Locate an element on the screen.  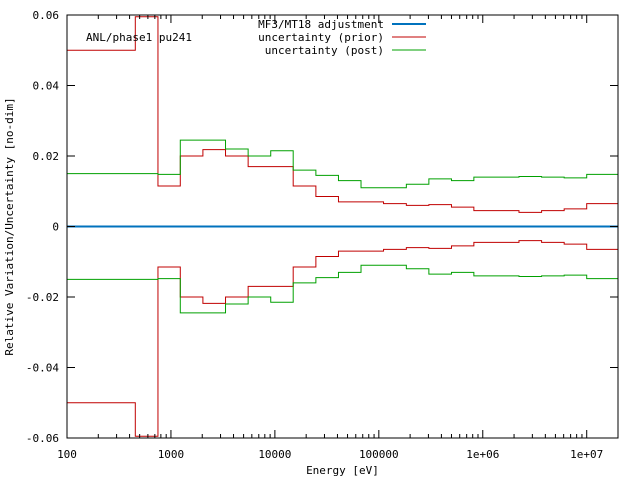
y-tick-label-4: 0.02 is located at coordinates (46, 156).